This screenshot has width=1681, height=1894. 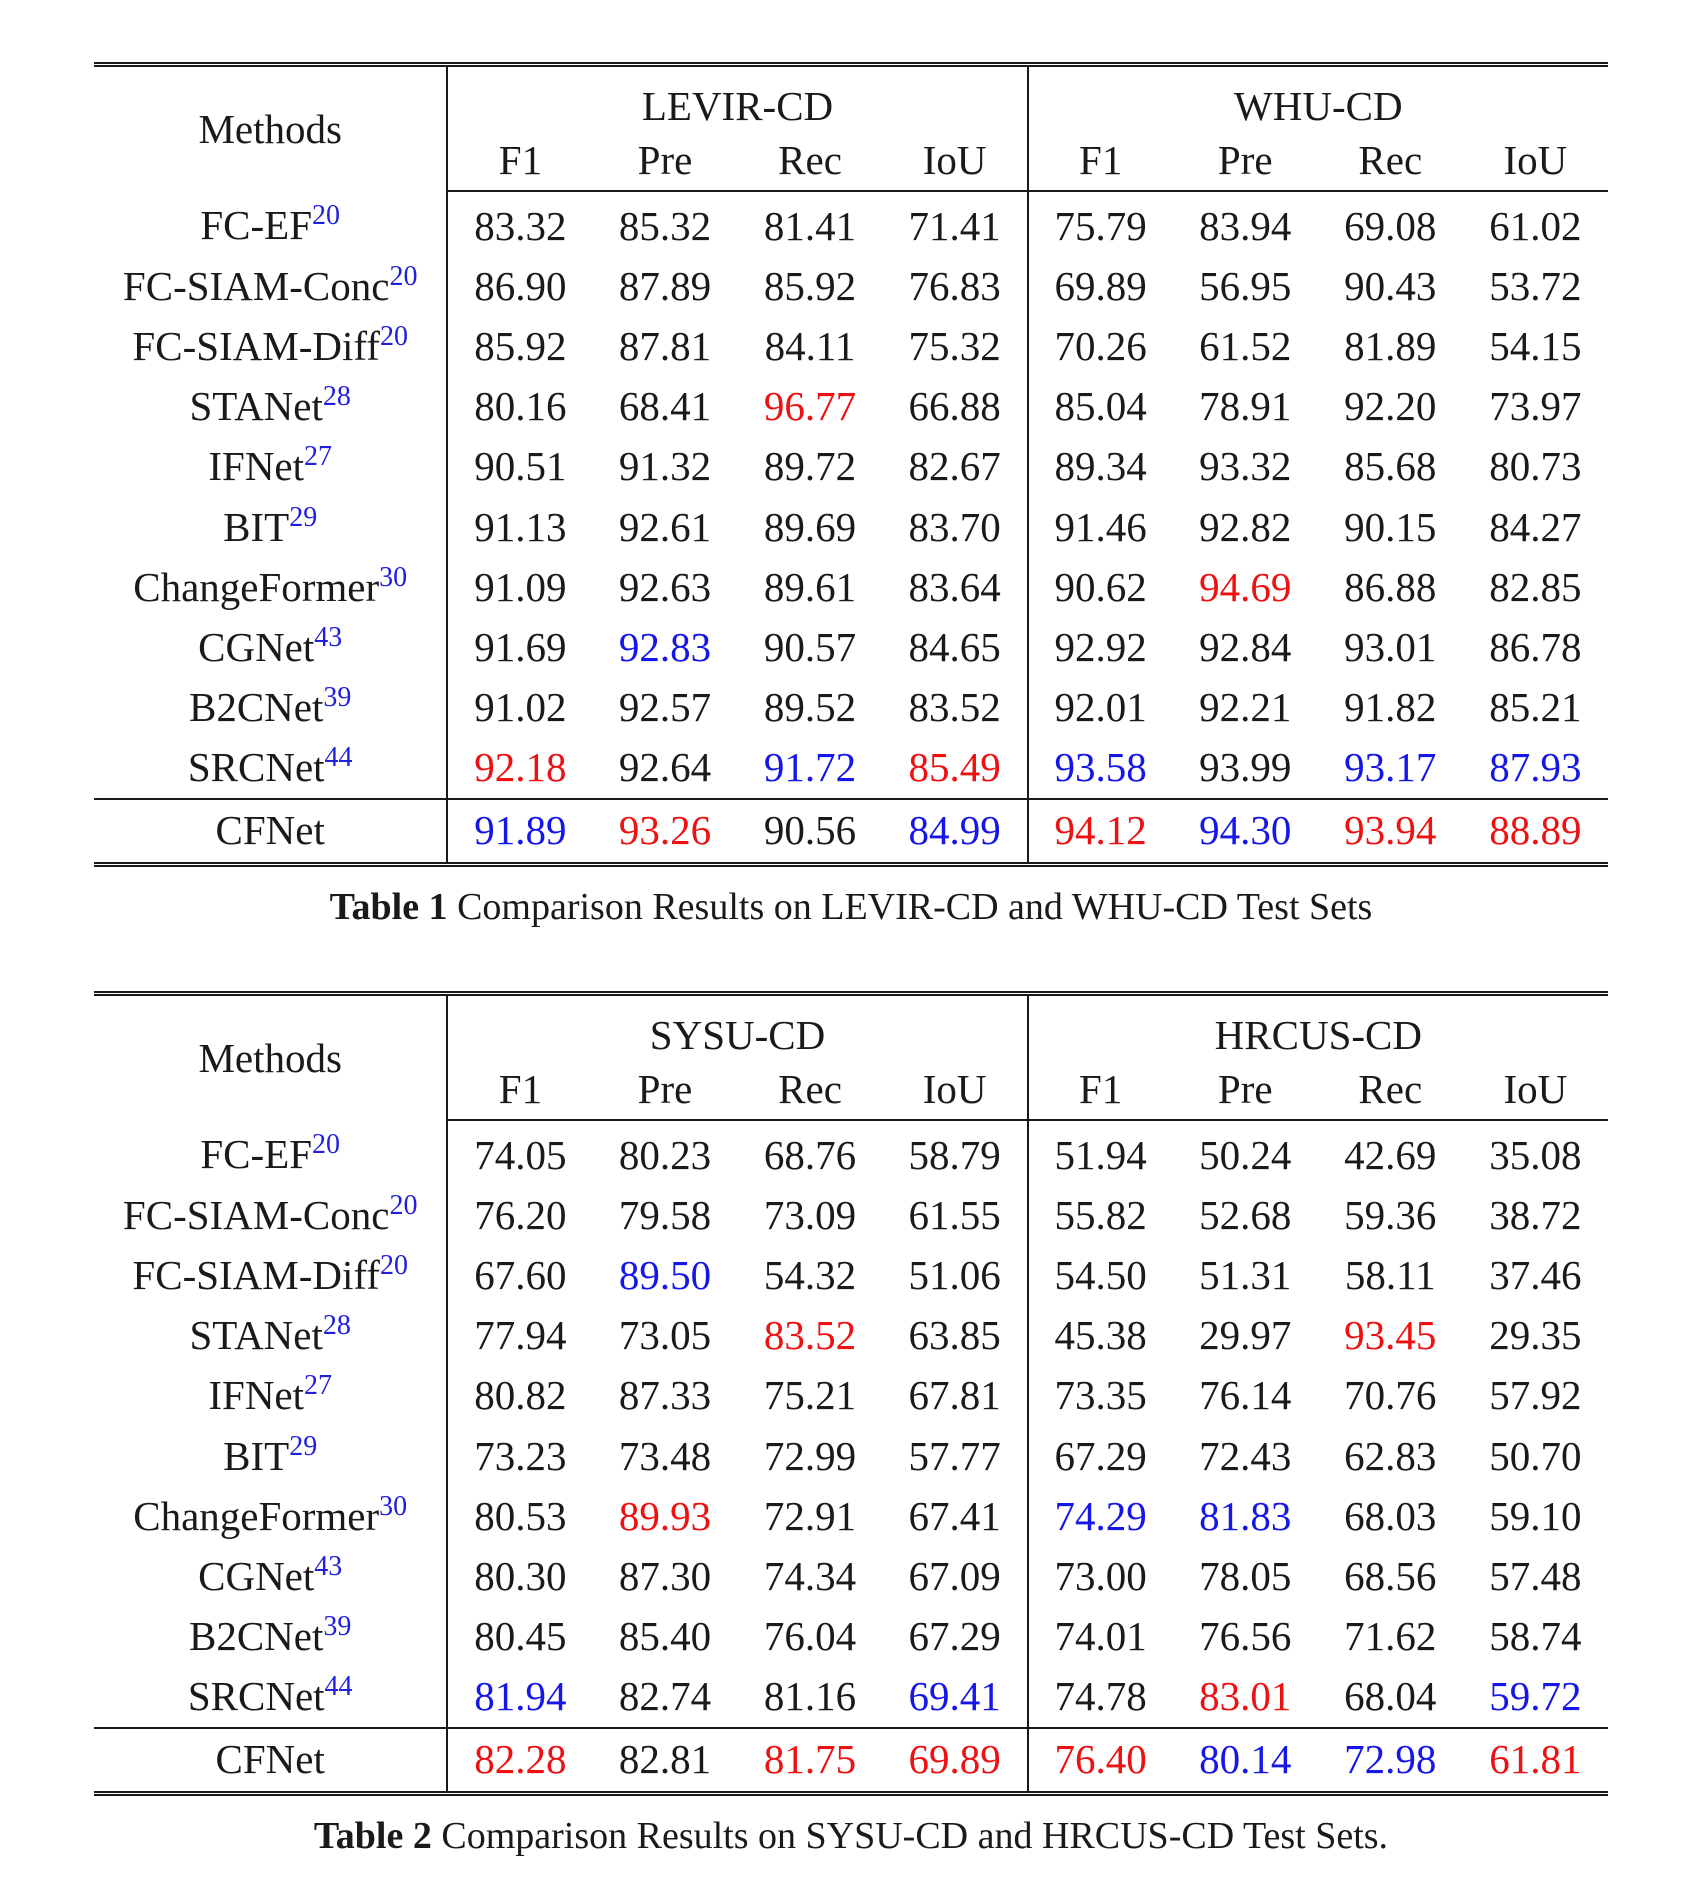 I want to click on value-cell: 29.35, so click(x=1535, y=1335).